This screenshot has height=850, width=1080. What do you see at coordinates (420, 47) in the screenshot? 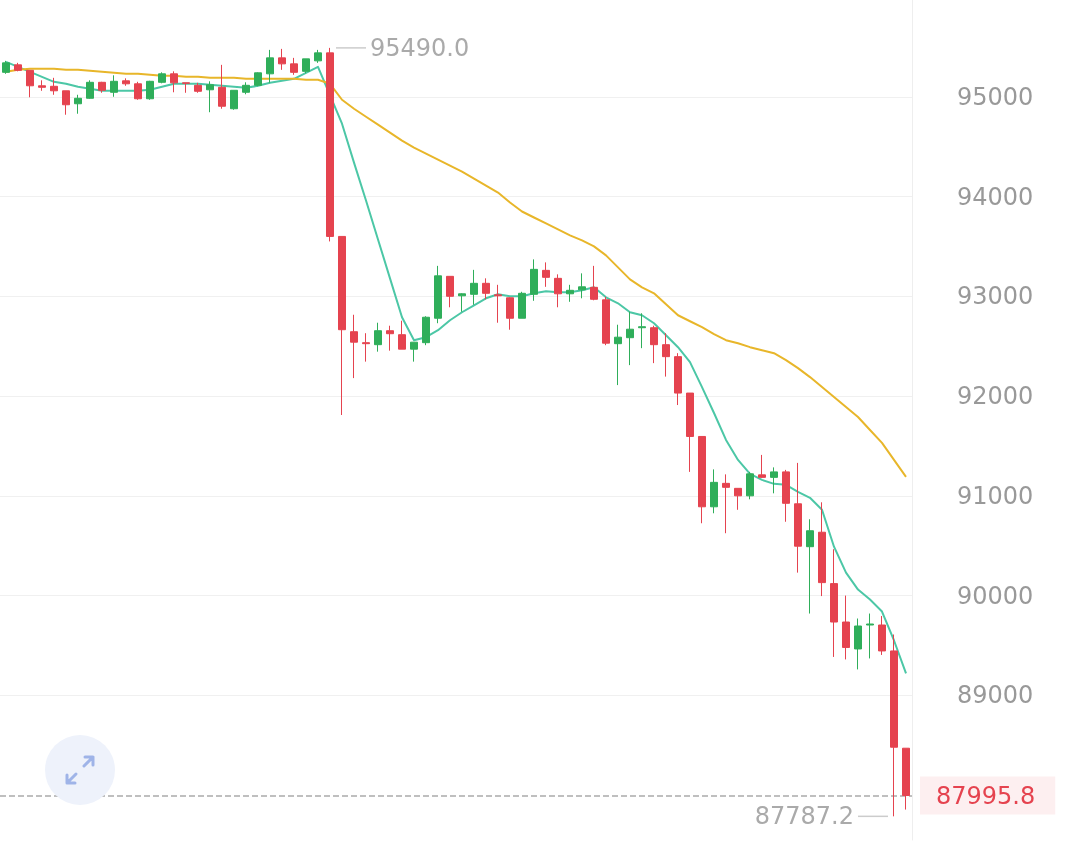
I see `annotation: 95490.0` at bounding box center [420, 47].